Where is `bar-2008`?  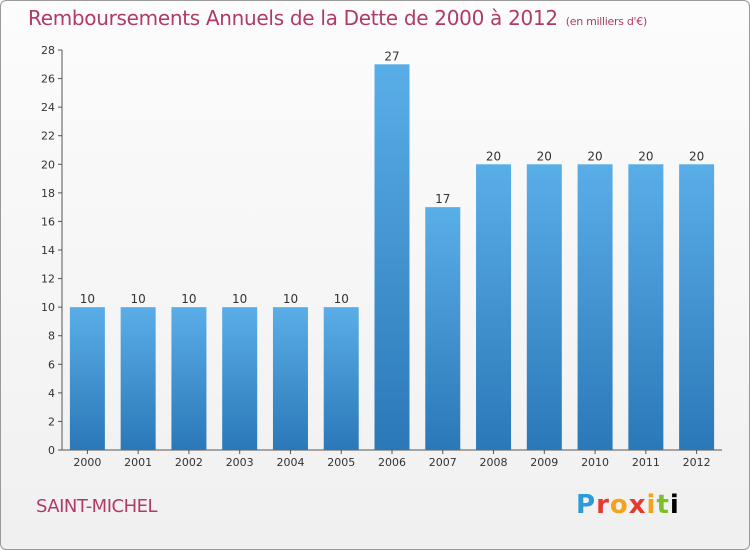 bar-2008 is located at coordinates (494, 307).